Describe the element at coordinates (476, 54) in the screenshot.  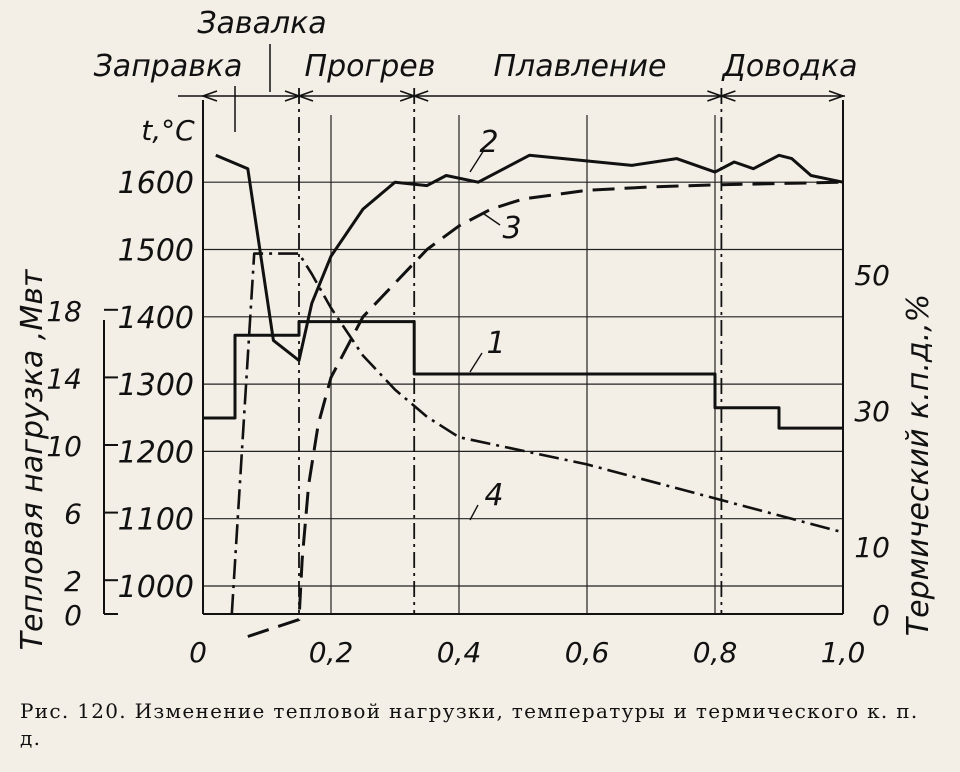
I see `phase-bar: Заправка Завалка Прогрев Плавление Доводка` at that location.